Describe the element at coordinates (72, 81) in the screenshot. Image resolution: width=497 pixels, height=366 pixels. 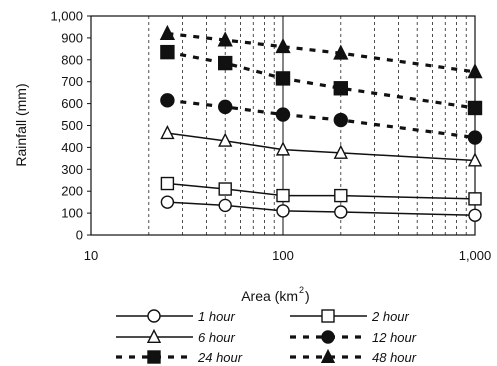
I see `y-tick-label: 700` at that location.